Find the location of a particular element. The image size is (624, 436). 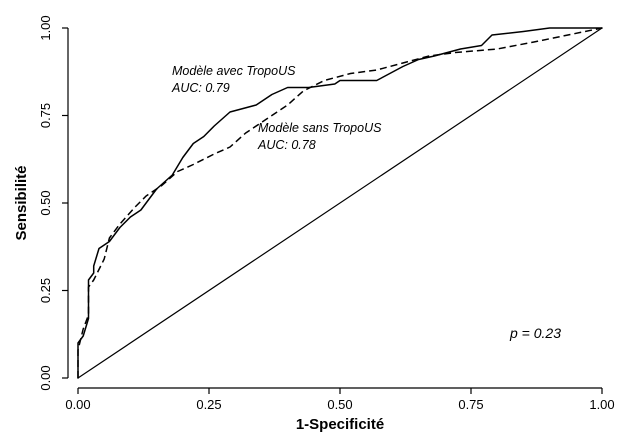

y-tick-label: 0.00 is located at coordinates (45, 377).